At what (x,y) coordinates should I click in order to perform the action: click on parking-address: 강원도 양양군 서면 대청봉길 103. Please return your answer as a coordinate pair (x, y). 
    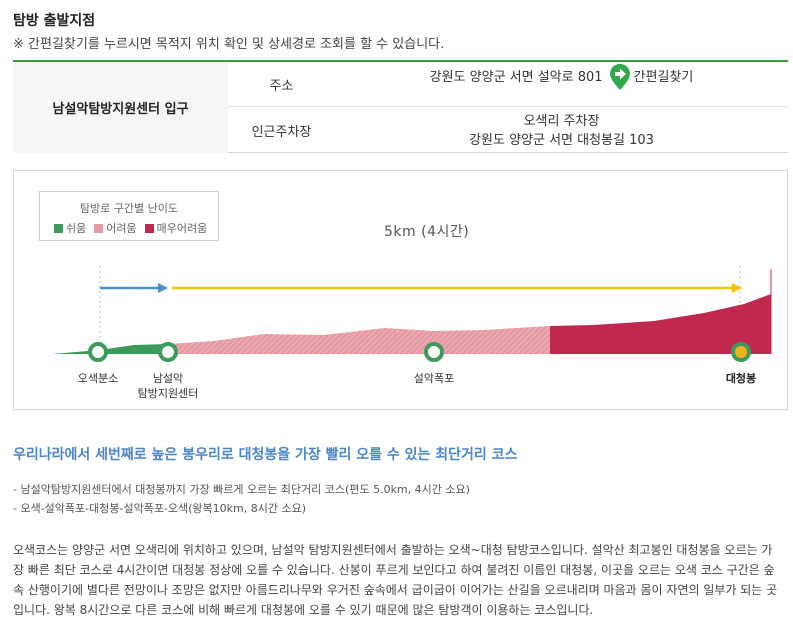
    Looking at the image, I should click on (561, 140).